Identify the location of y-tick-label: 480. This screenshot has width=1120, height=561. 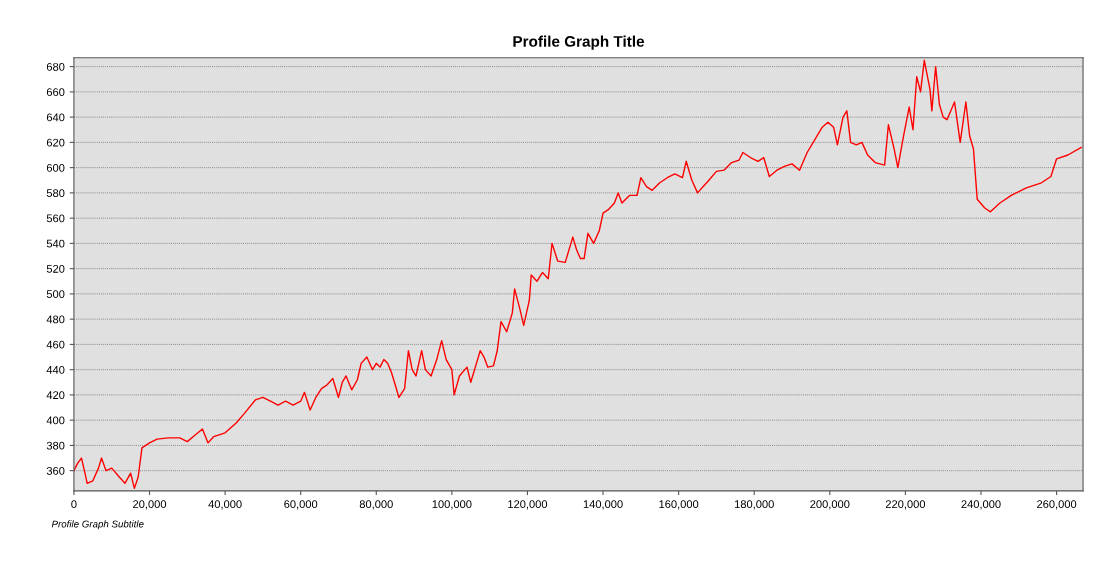
(55, 319).